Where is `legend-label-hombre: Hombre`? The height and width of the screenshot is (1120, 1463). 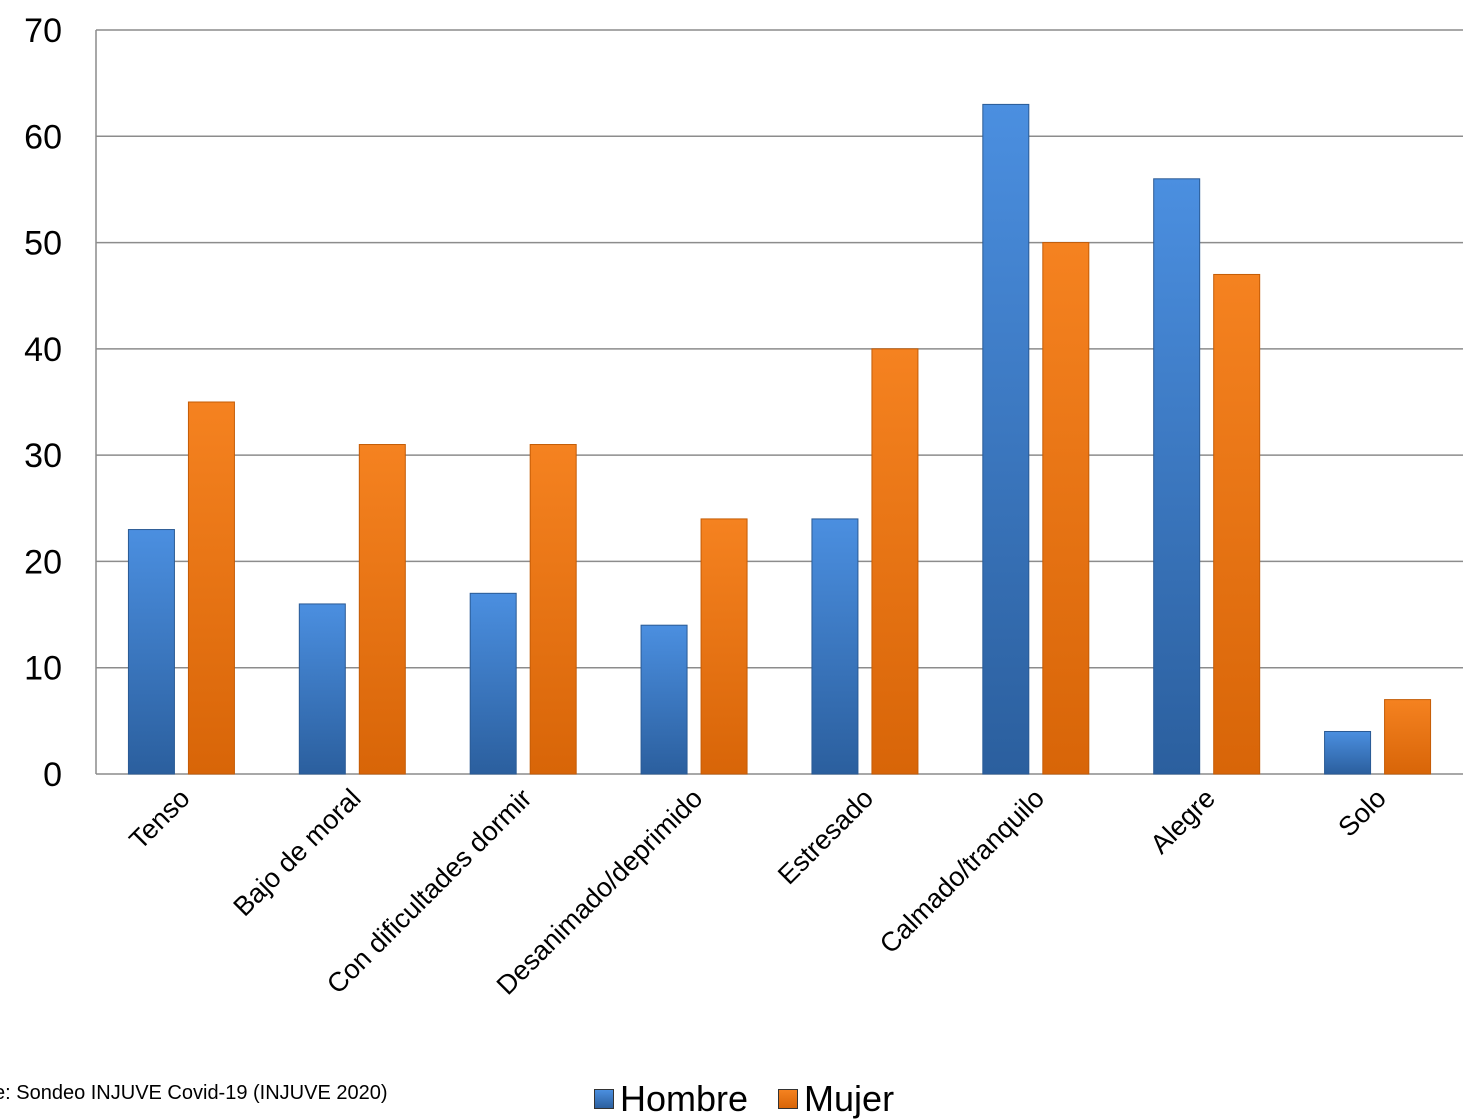 legend-label-hombre: Hombre is located at coordinates (684, 1098).